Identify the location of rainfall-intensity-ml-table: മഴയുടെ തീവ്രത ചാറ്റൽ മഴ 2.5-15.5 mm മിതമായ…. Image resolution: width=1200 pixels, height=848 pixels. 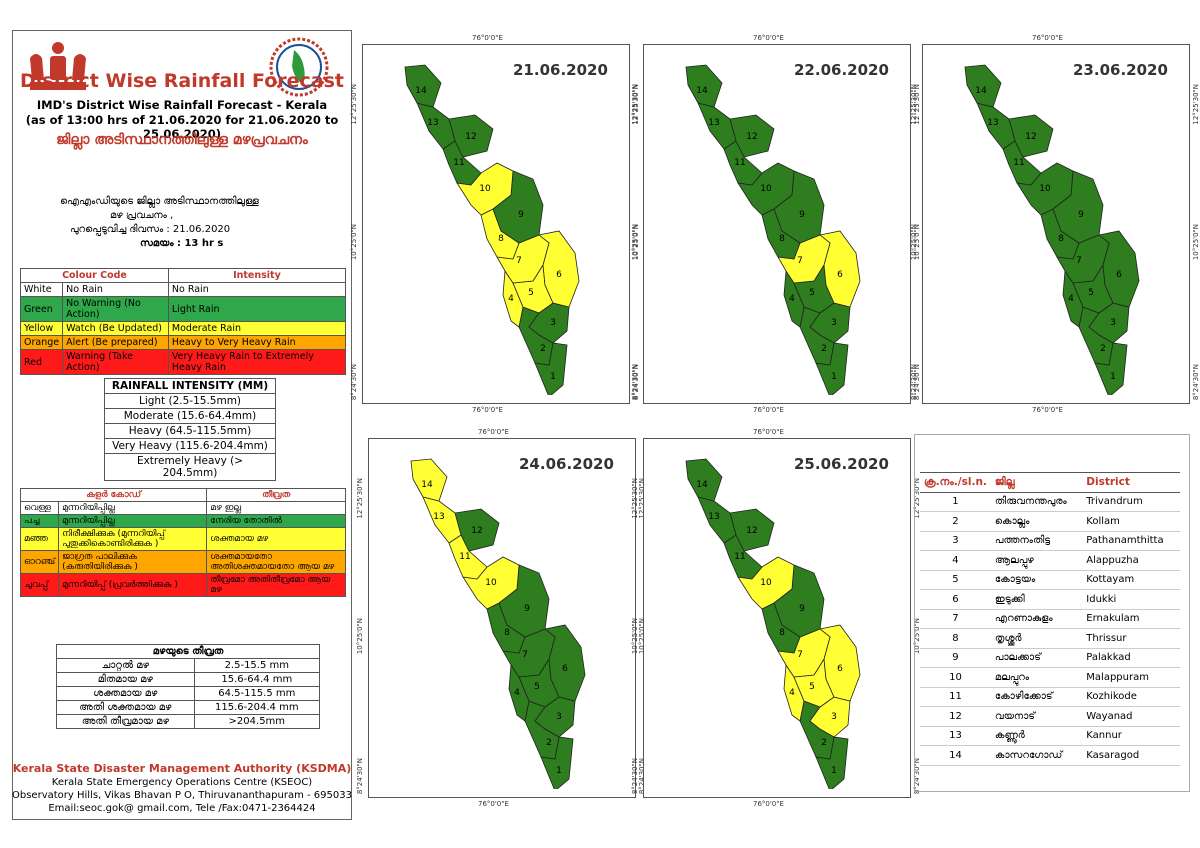
(188, 686).